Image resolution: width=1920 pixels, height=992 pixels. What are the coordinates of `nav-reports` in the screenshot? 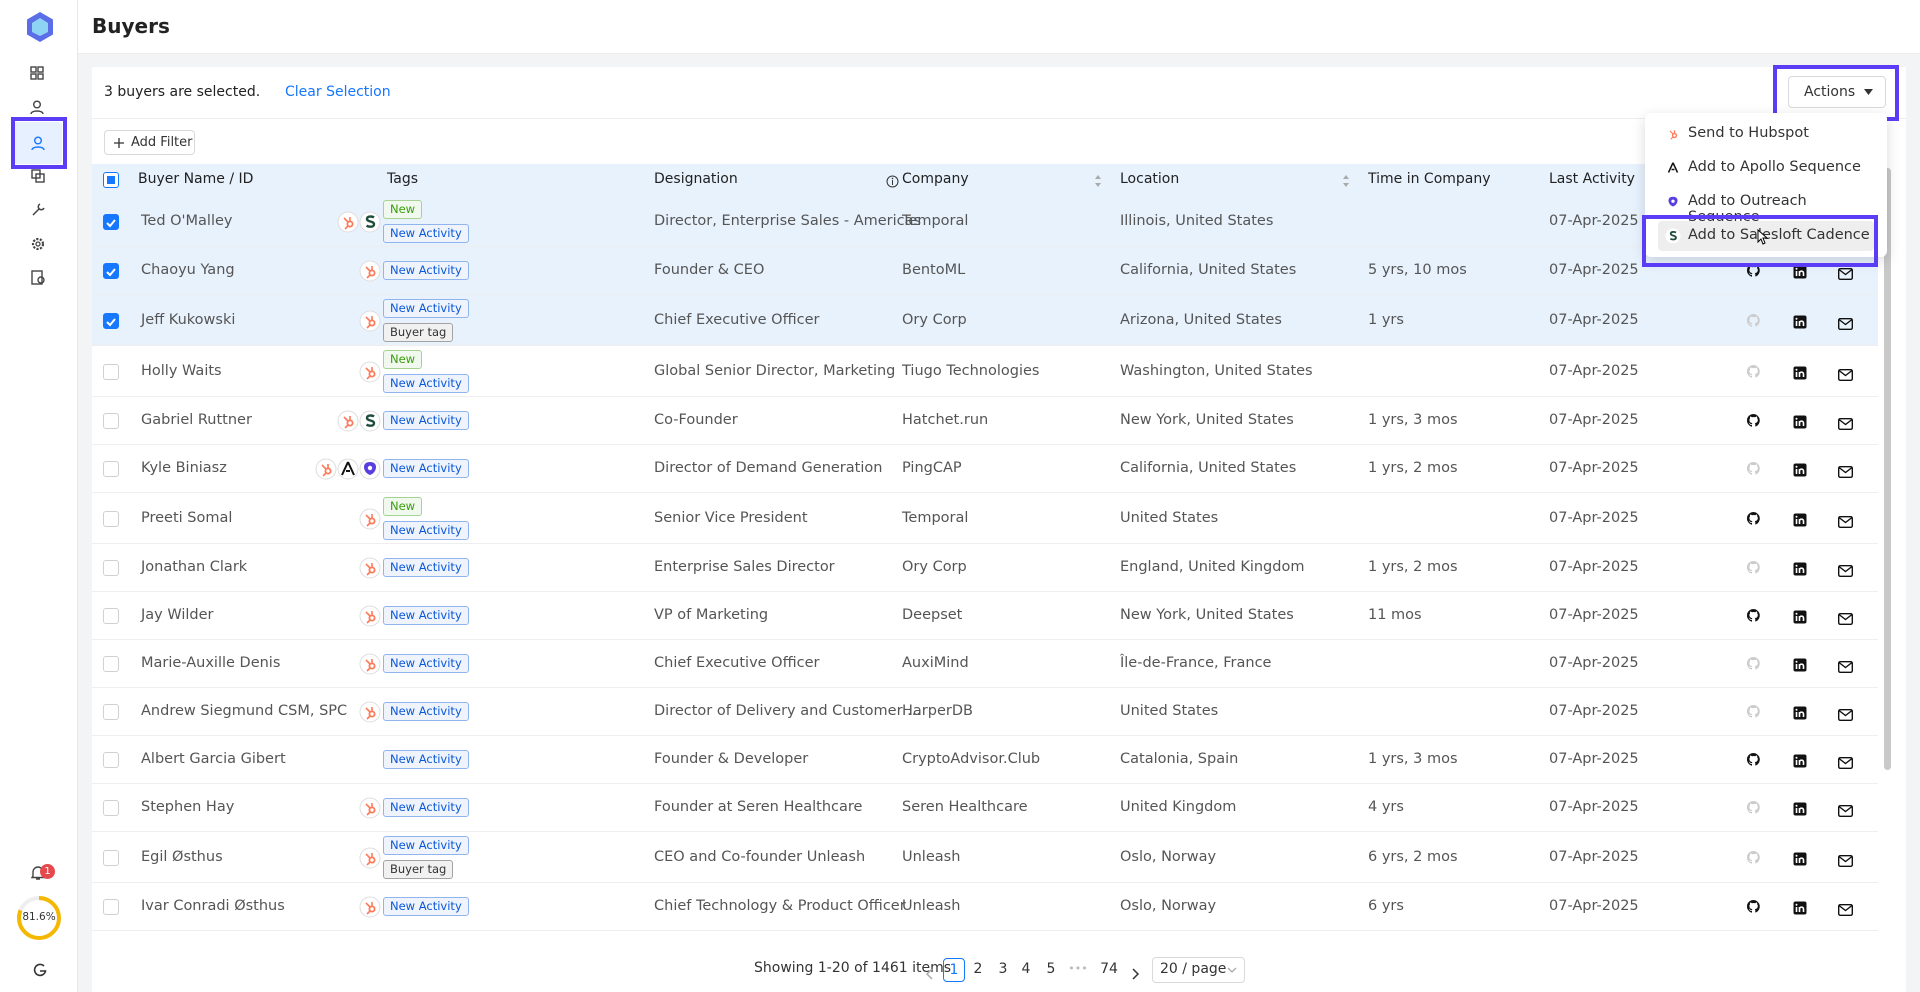 It's located at (38, 277).